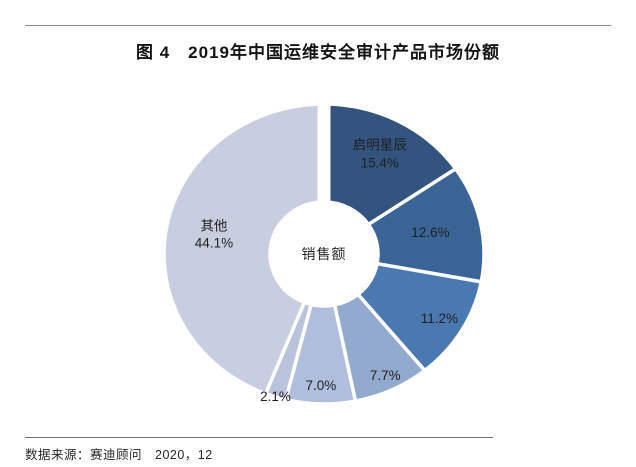 The width and height of the screenshot is (636, 467). What do you see at coordinates (119, 455) in the screenshot?
I see `data-source: 数据来源：赛迪顾问 2020，12` at bounding box center [119, 455].